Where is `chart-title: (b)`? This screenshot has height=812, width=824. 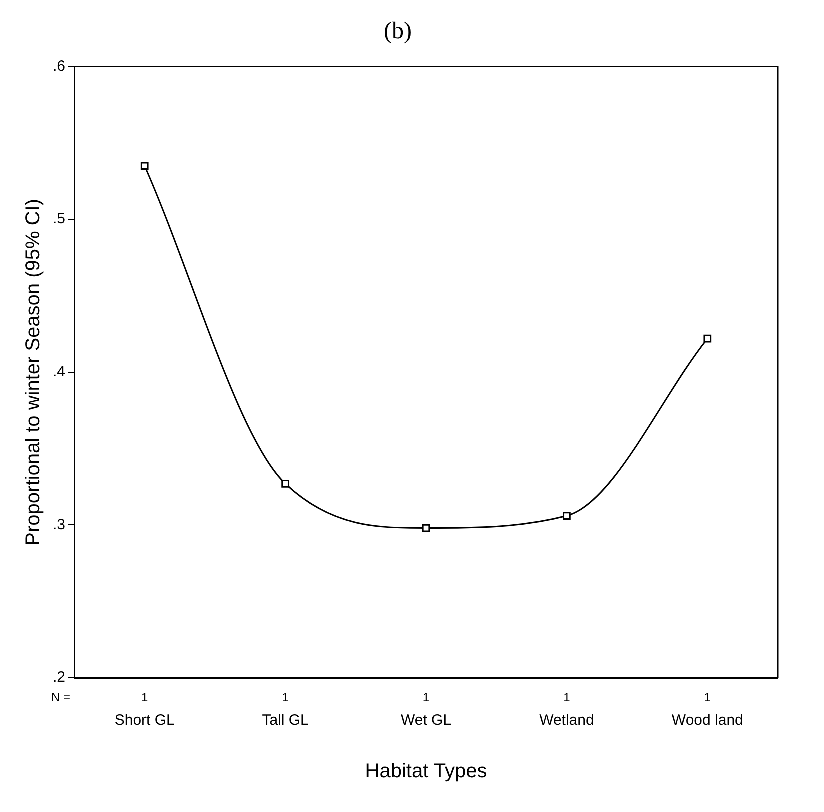
chart-title: (b) is located at coordinates (398, 31).